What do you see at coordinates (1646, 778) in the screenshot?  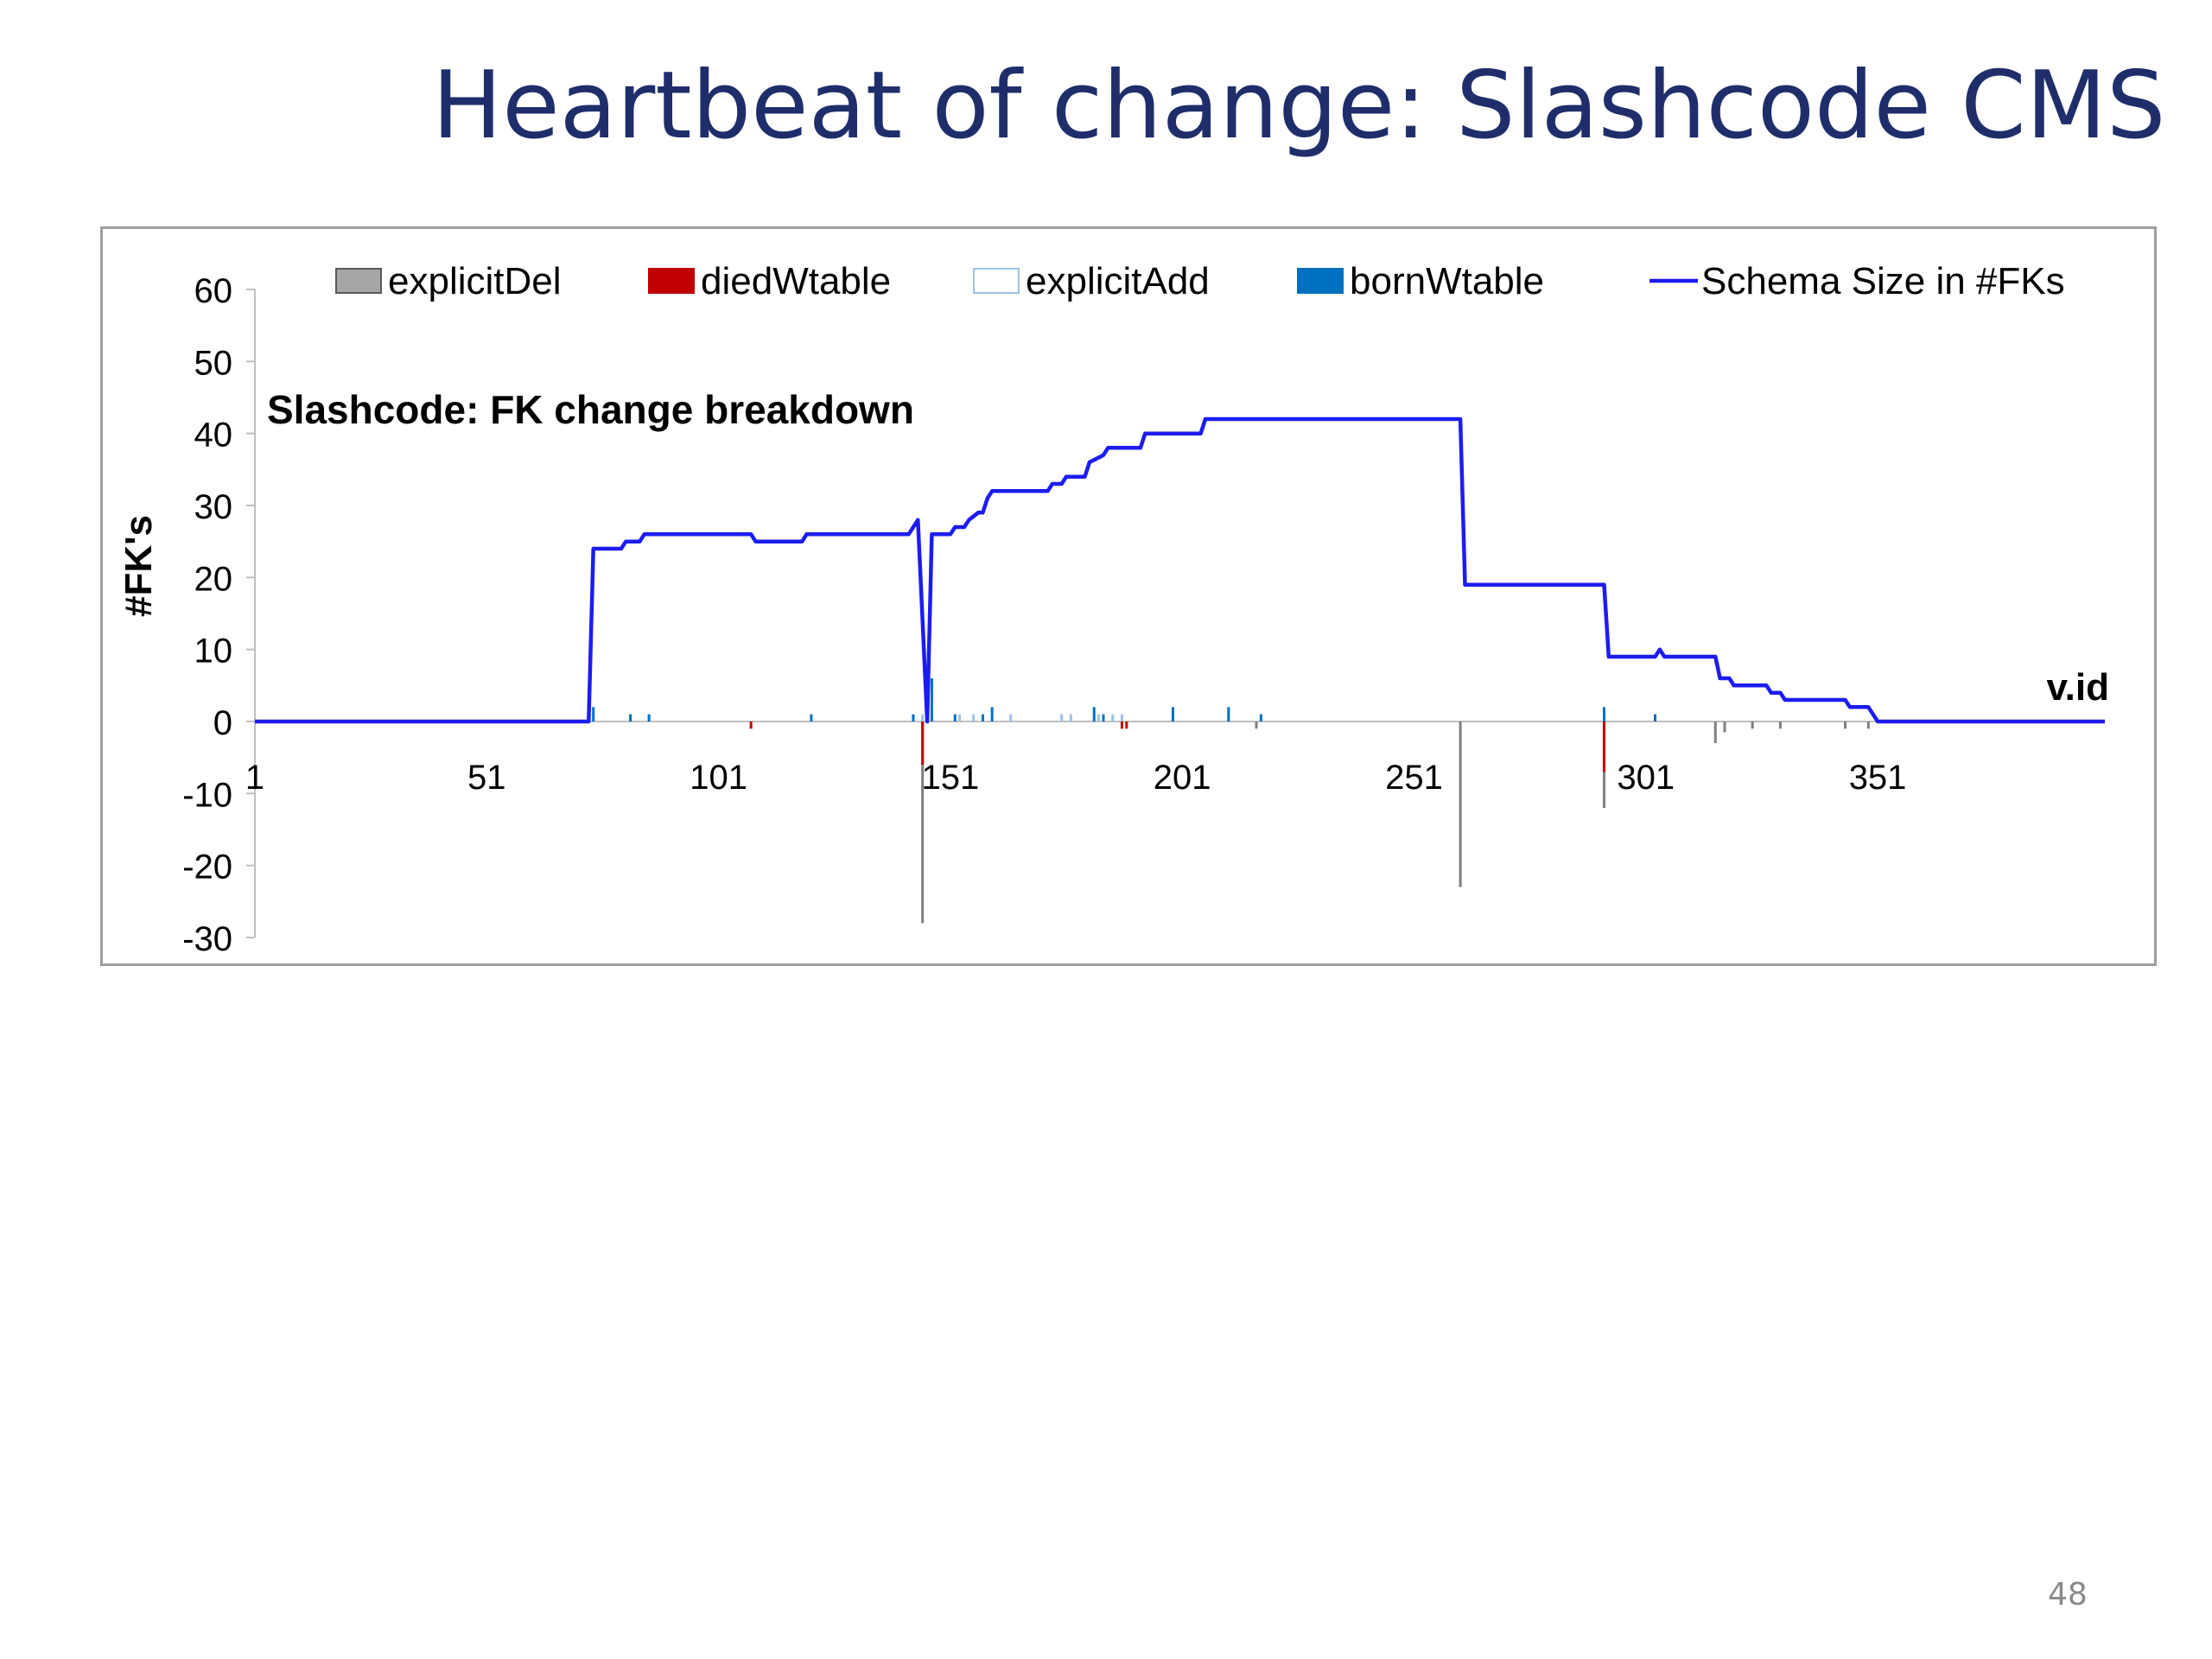 I see `x-tick-label: 301` at bounding box center [1646, 778].